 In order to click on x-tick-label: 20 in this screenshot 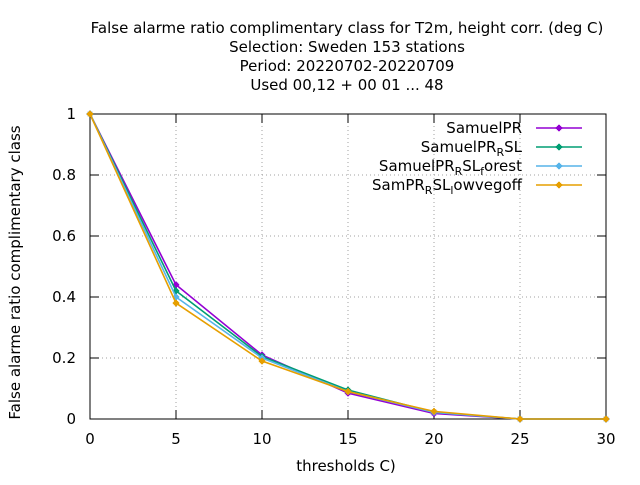, I will do `click(433, 439)`.